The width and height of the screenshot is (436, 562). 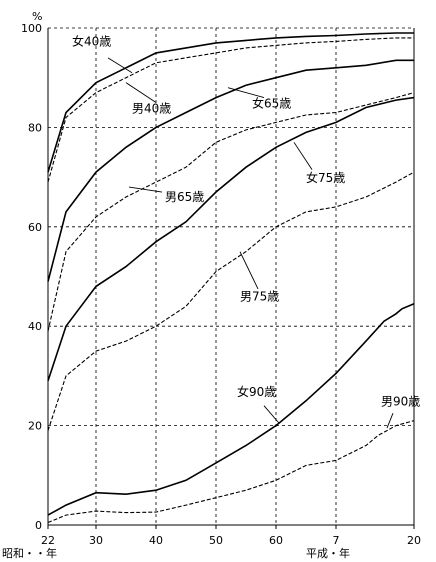 I want to click on x-tick-label: 7, so click(x=336, y=540).